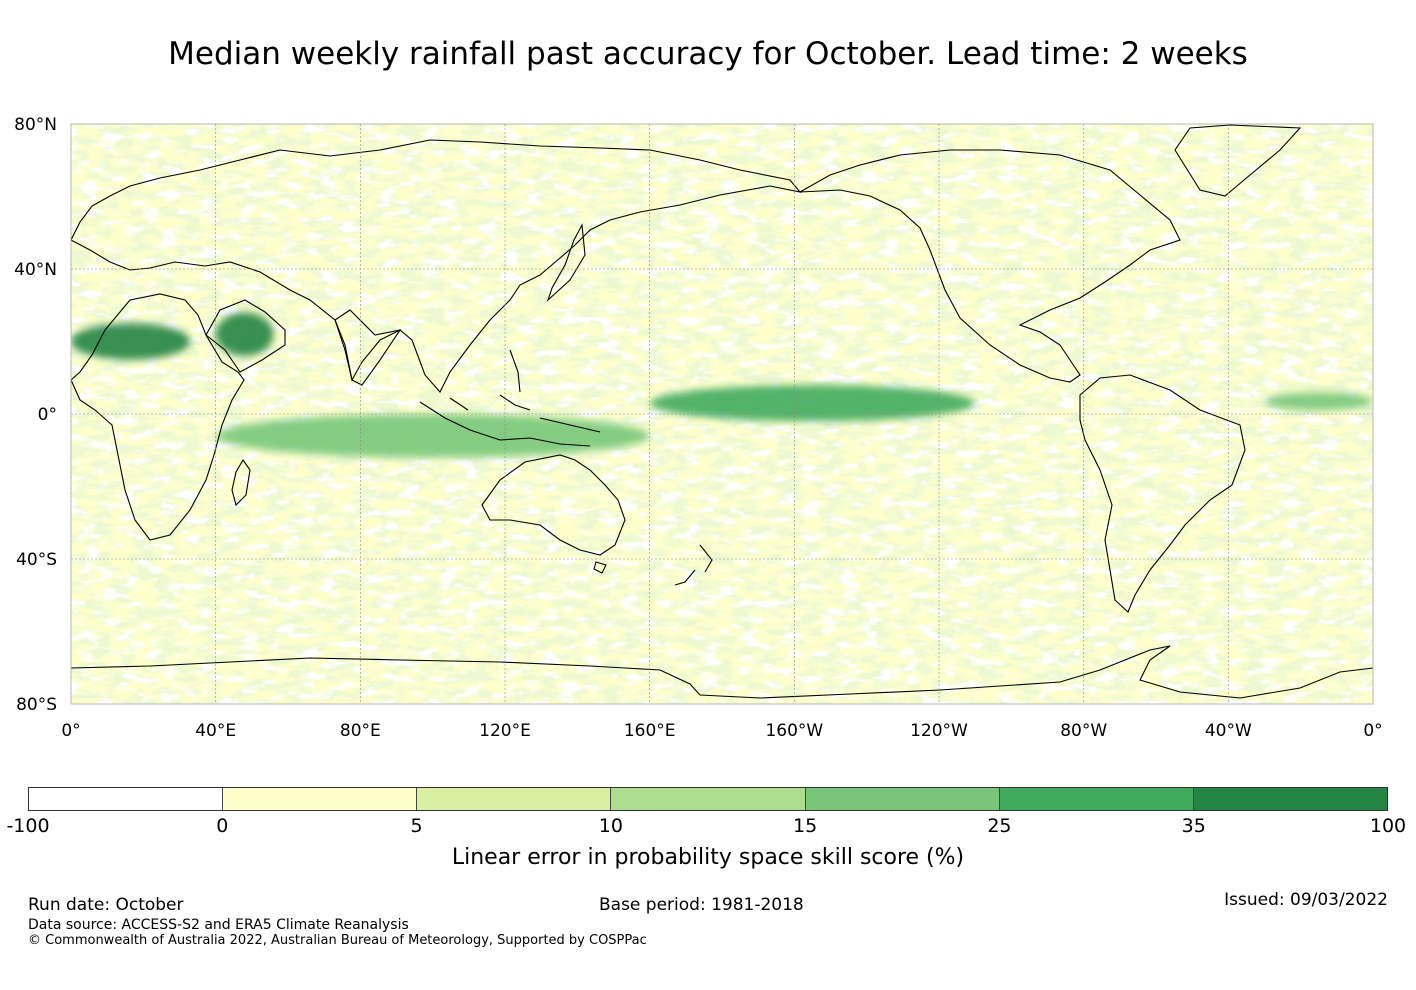  Describe the element at coordinates (1238, 160) in the screenshot. I see `greenland-coast` at that location.